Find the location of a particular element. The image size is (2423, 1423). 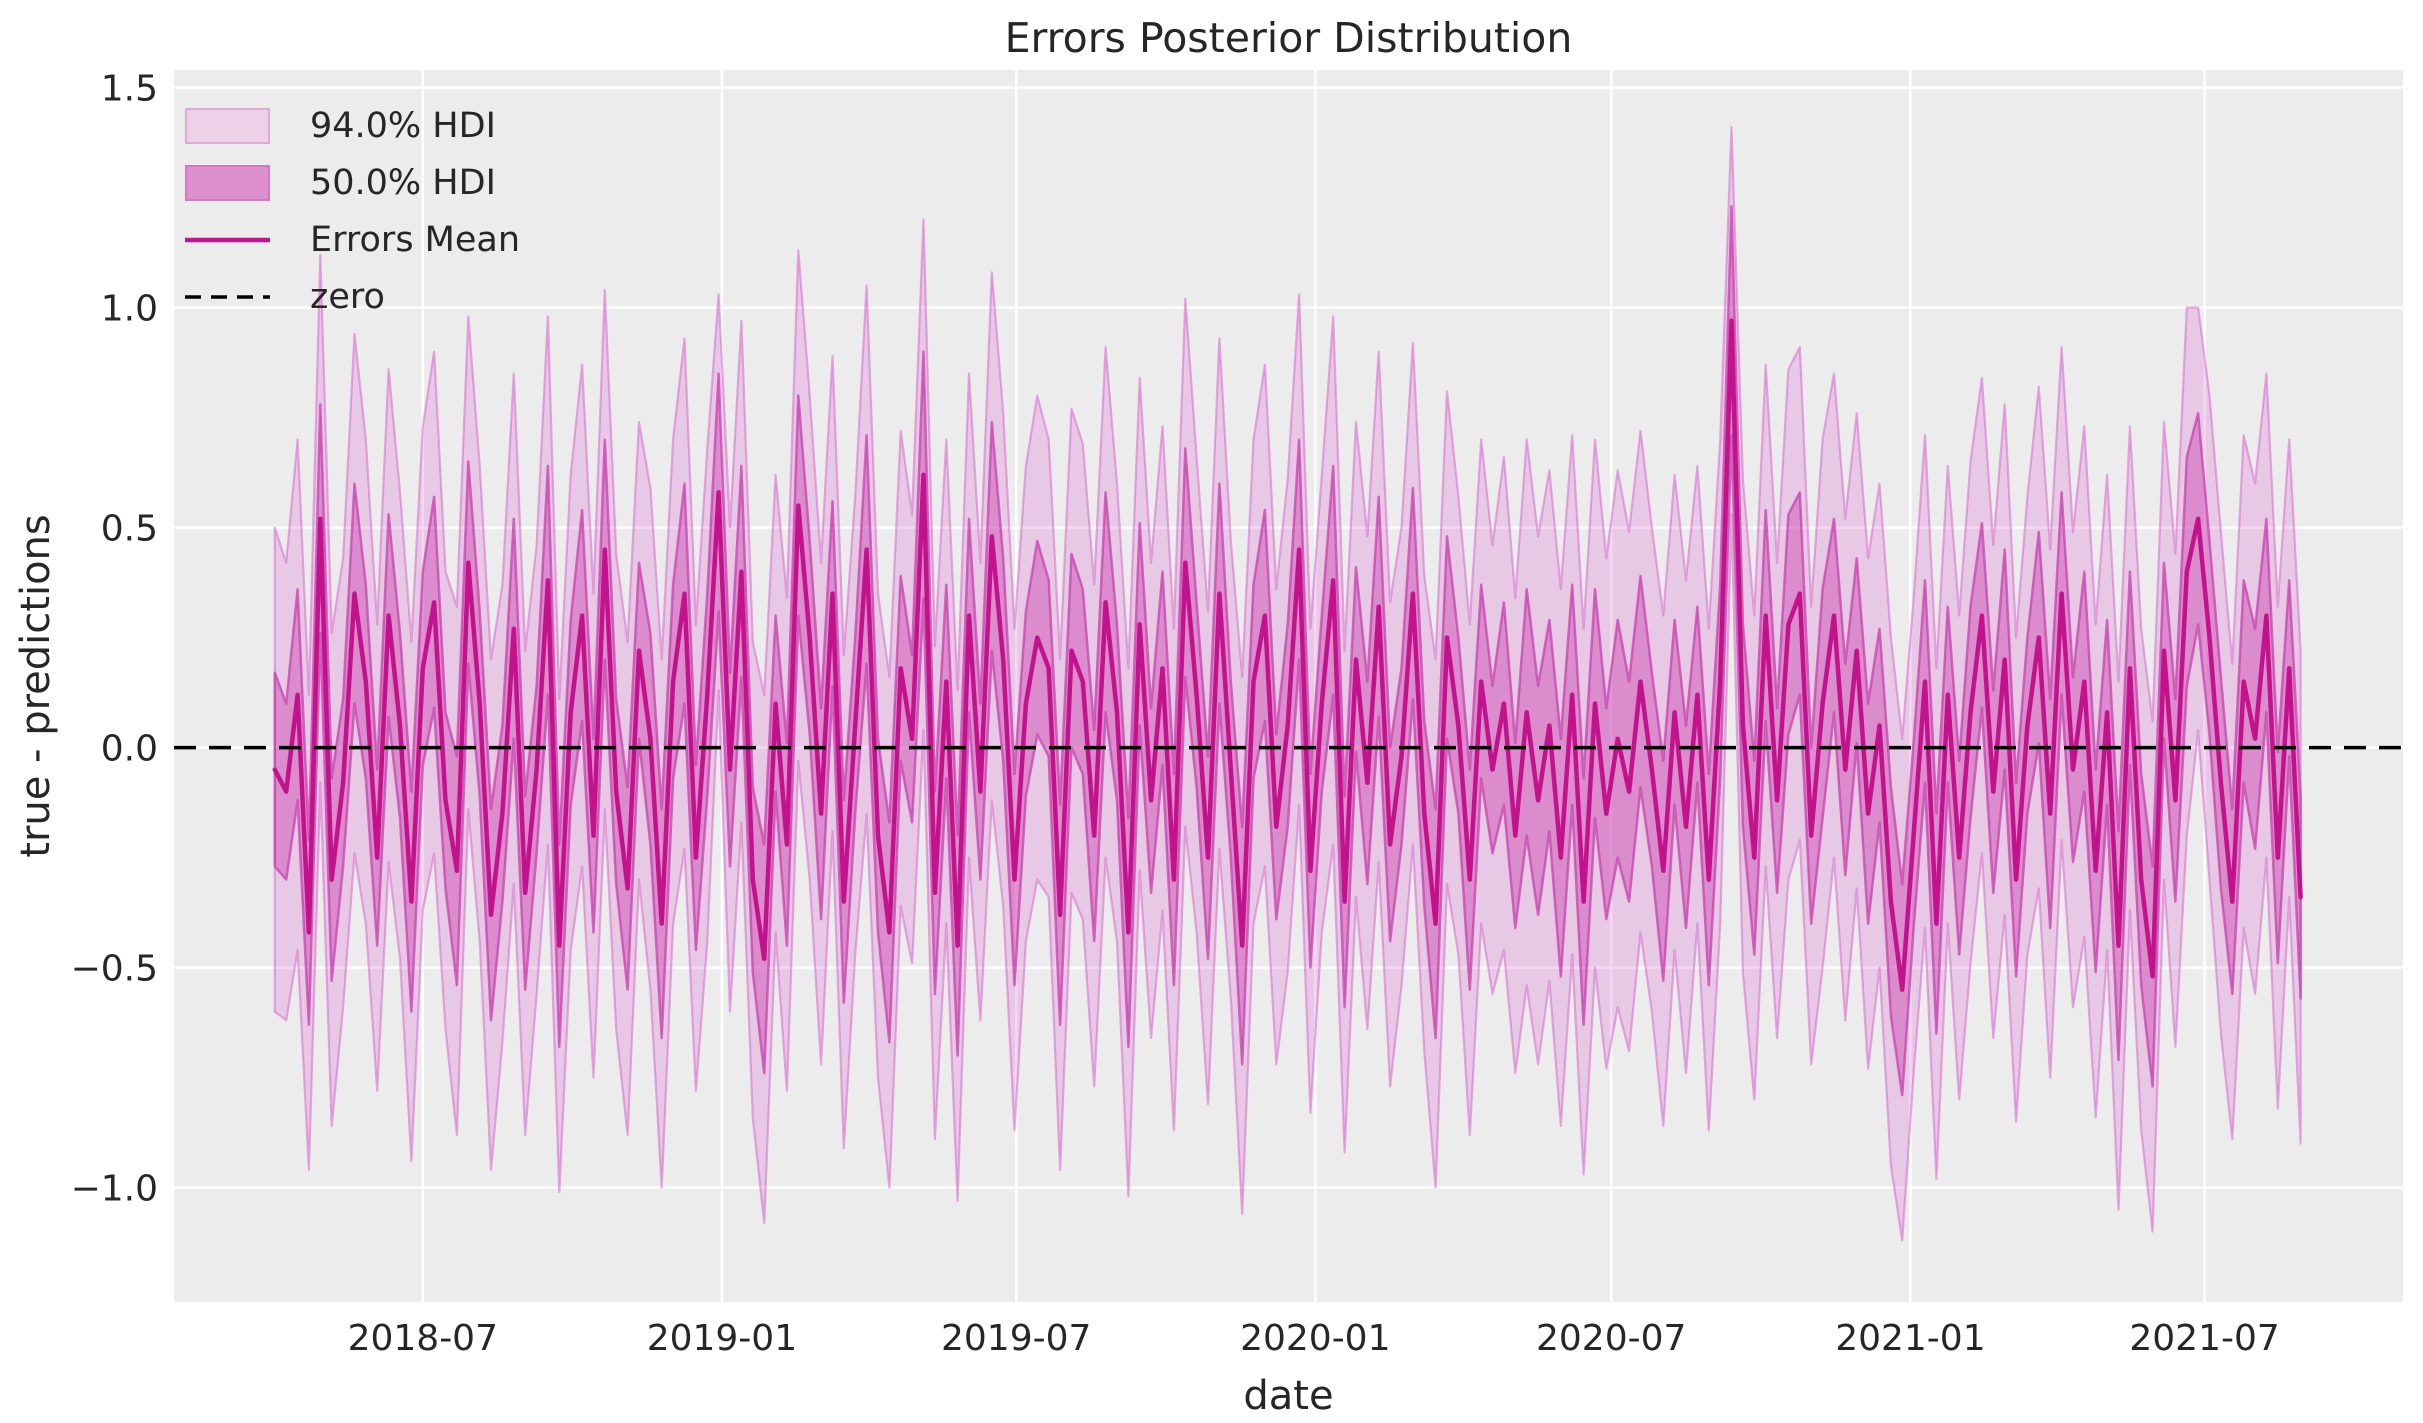

y-tick-label: 0.5 is located at coordinates (129, 529).